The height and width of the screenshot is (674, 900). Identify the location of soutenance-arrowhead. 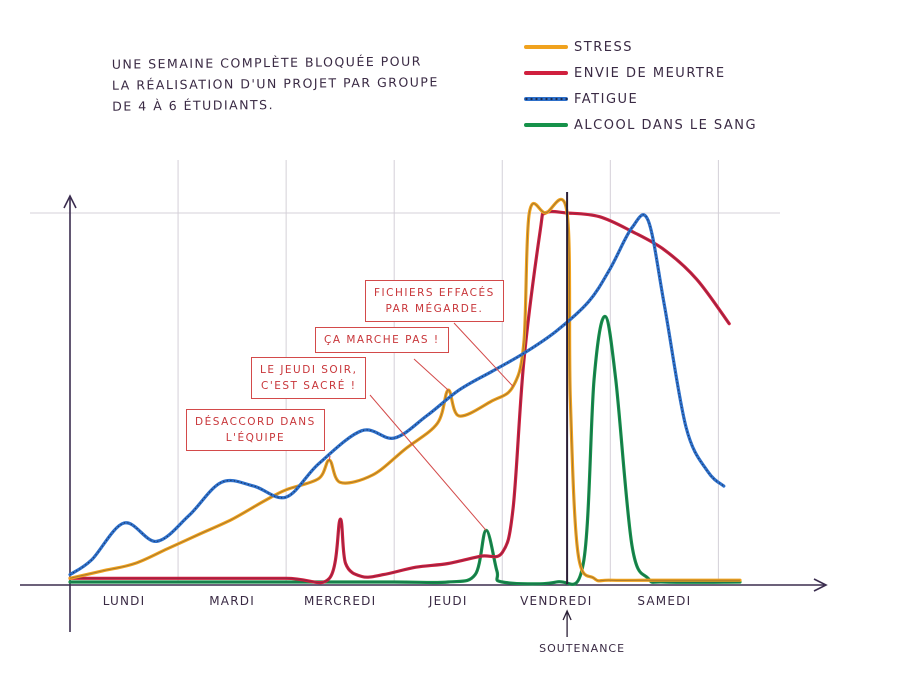
(567, 615).